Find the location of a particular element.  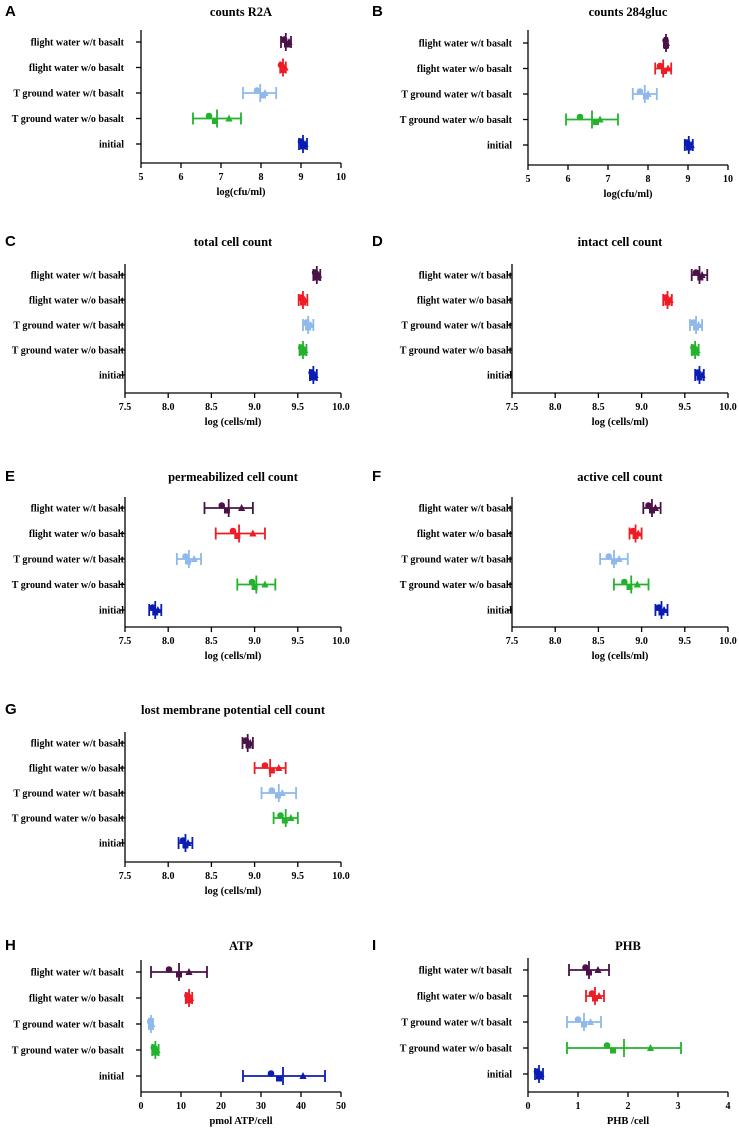

panel-letter: I is located at coordinates (374, 945).